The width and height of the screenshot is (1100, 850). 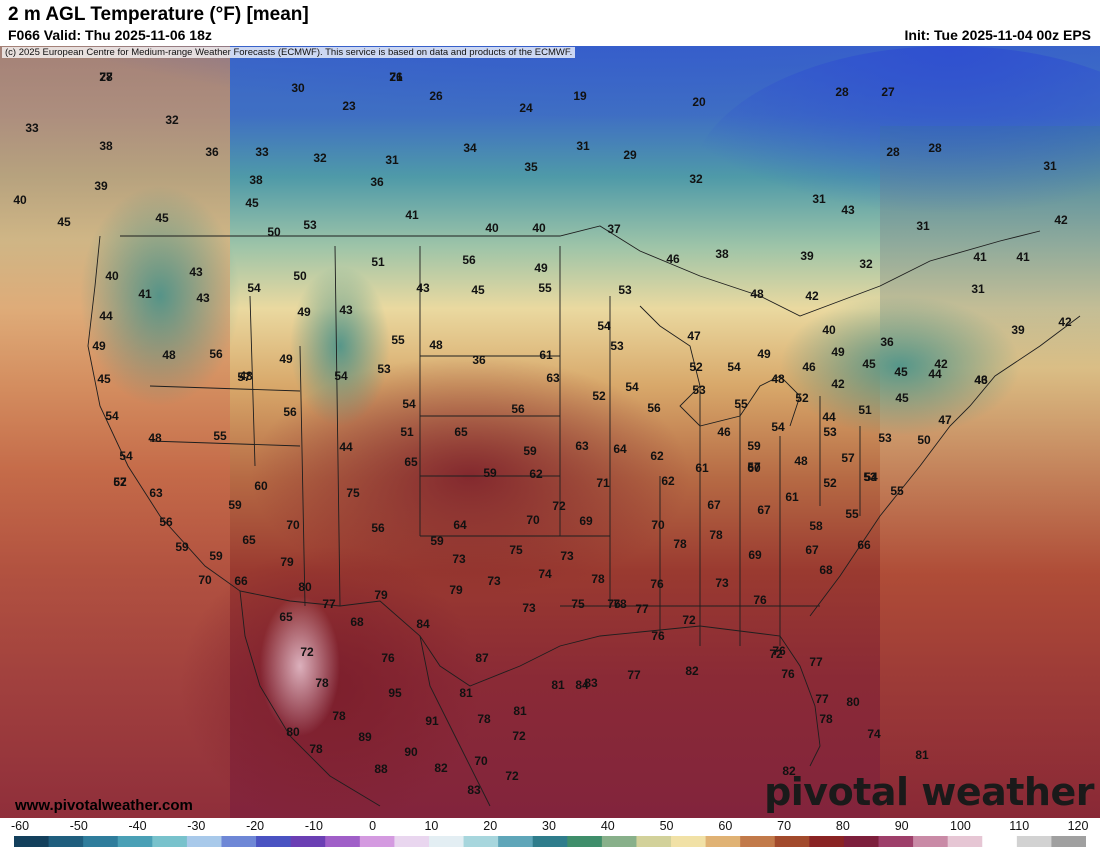 I want to click on temperature-value: 44, so click(x=346, y=447).